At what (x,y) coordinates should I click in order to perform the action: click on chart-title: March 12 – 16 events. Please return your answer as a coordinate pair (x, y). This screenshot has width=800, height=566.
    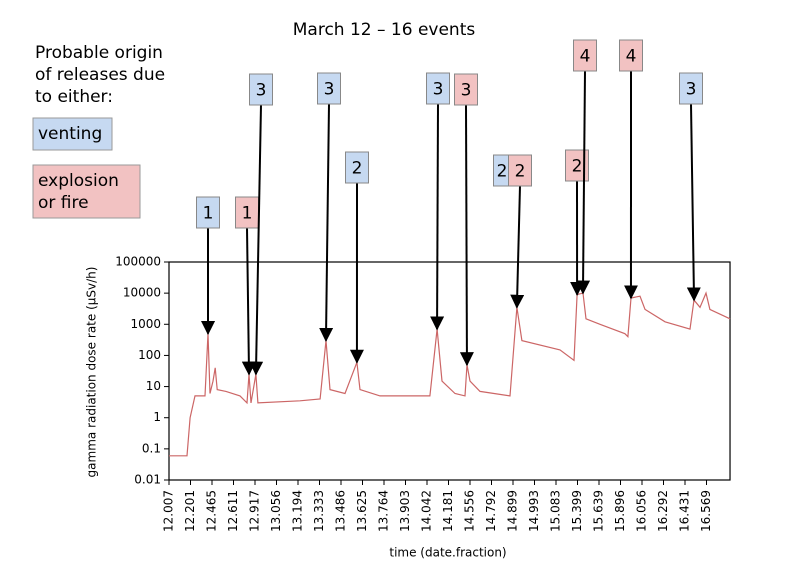
    Looking at the image, I should click on (384, 30).